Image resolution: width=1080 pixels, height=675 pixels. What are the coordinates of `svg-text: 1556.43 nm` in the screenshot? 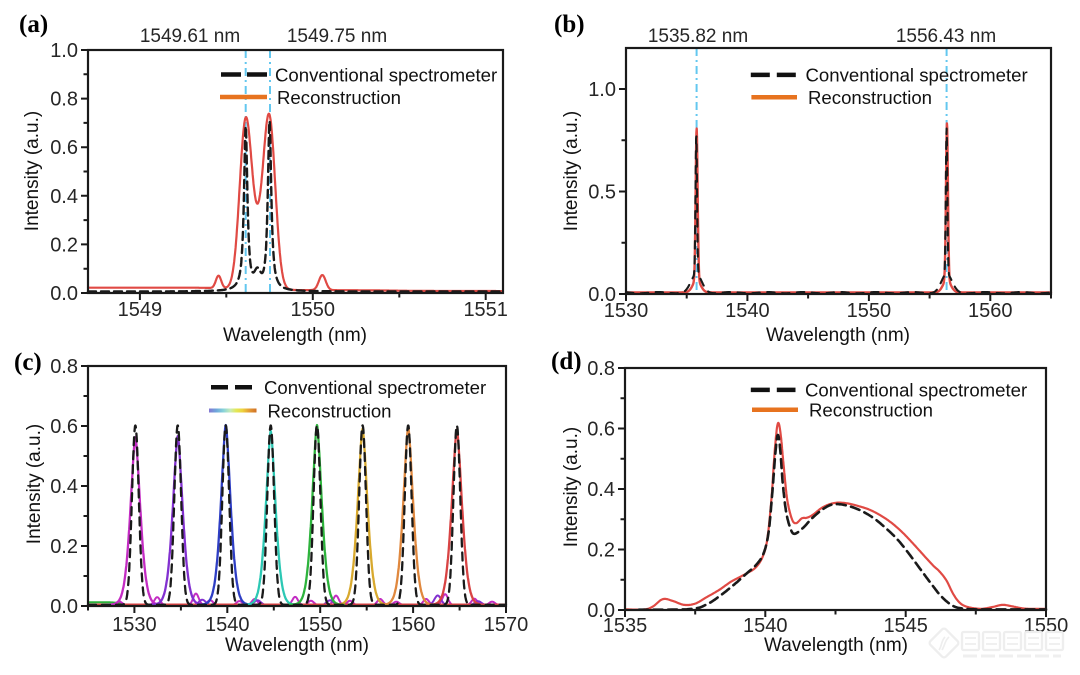 It's located at (946, 36).